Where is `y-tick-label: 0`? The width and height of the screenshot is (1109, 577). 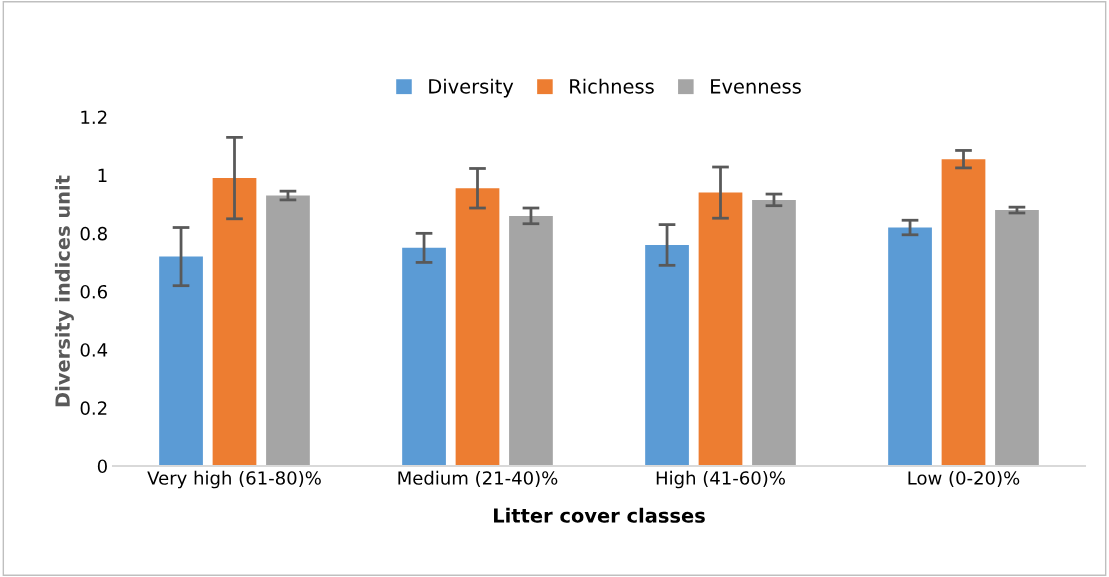
y-tick-label: 0 is located at coordinates (102, 466).